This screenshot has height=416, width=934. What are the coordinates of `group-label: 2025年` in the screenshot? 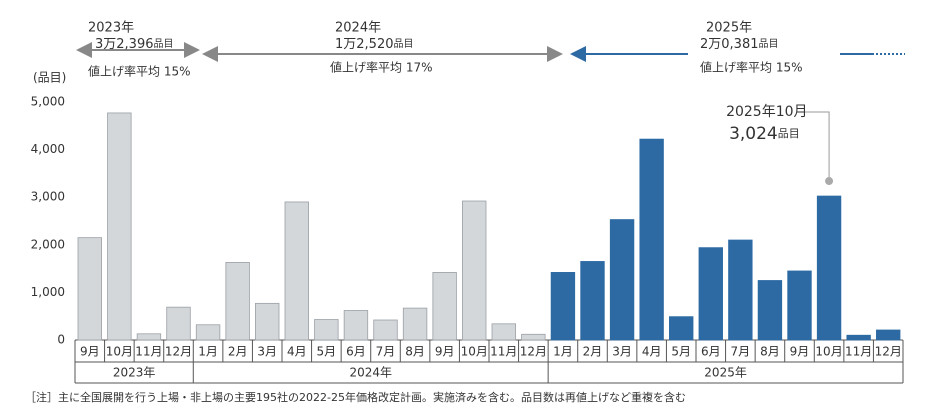 It's located at (725, 373).